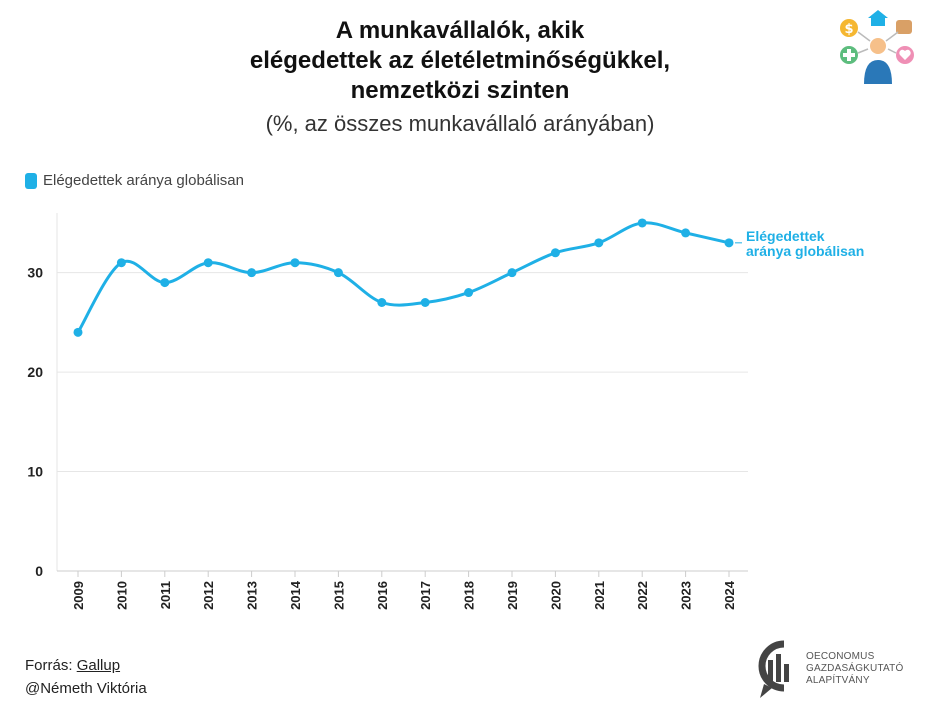  I want to click on x-tick-label: 2017, so click(425, 595).